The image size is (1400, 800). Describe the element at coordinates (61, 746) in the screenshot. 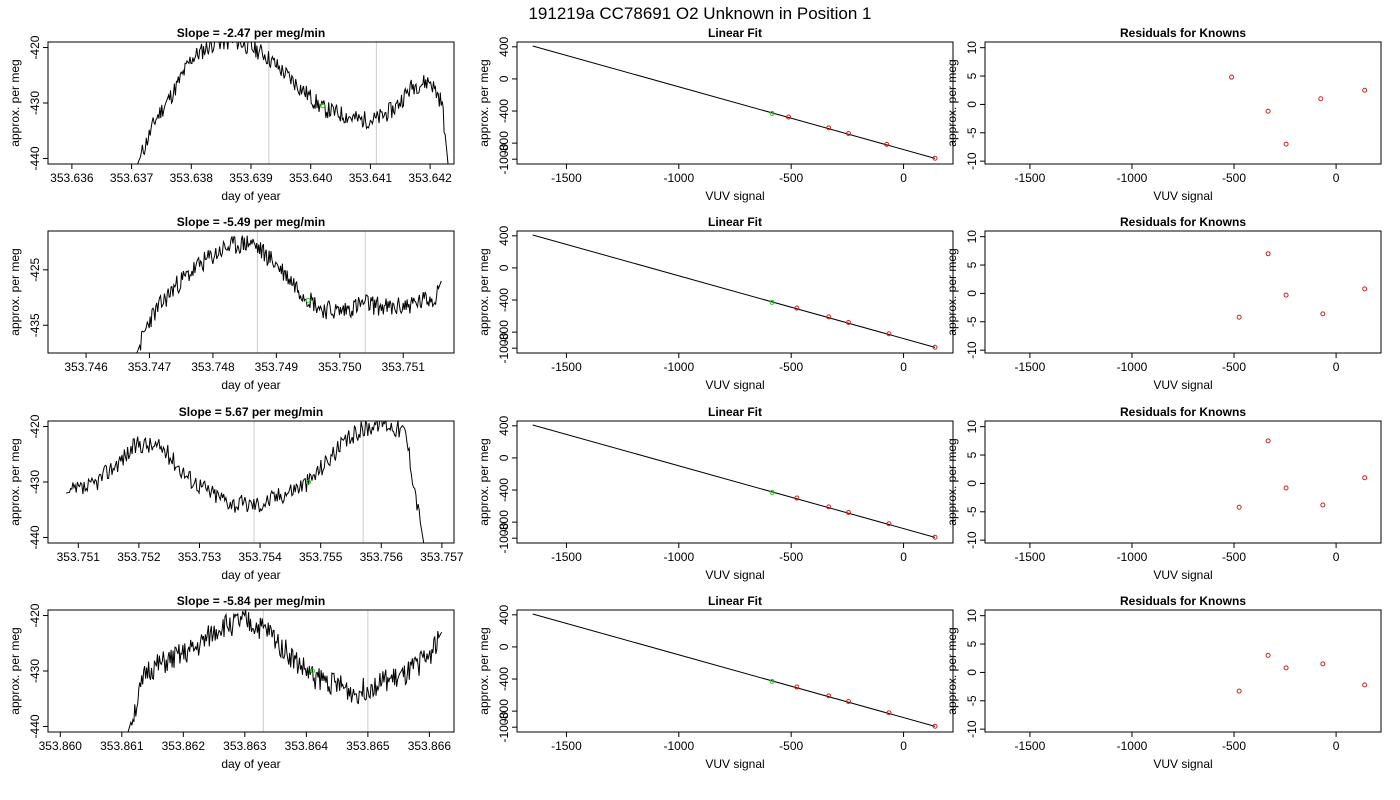

I see `x-tick-label: 353.860` at that location.